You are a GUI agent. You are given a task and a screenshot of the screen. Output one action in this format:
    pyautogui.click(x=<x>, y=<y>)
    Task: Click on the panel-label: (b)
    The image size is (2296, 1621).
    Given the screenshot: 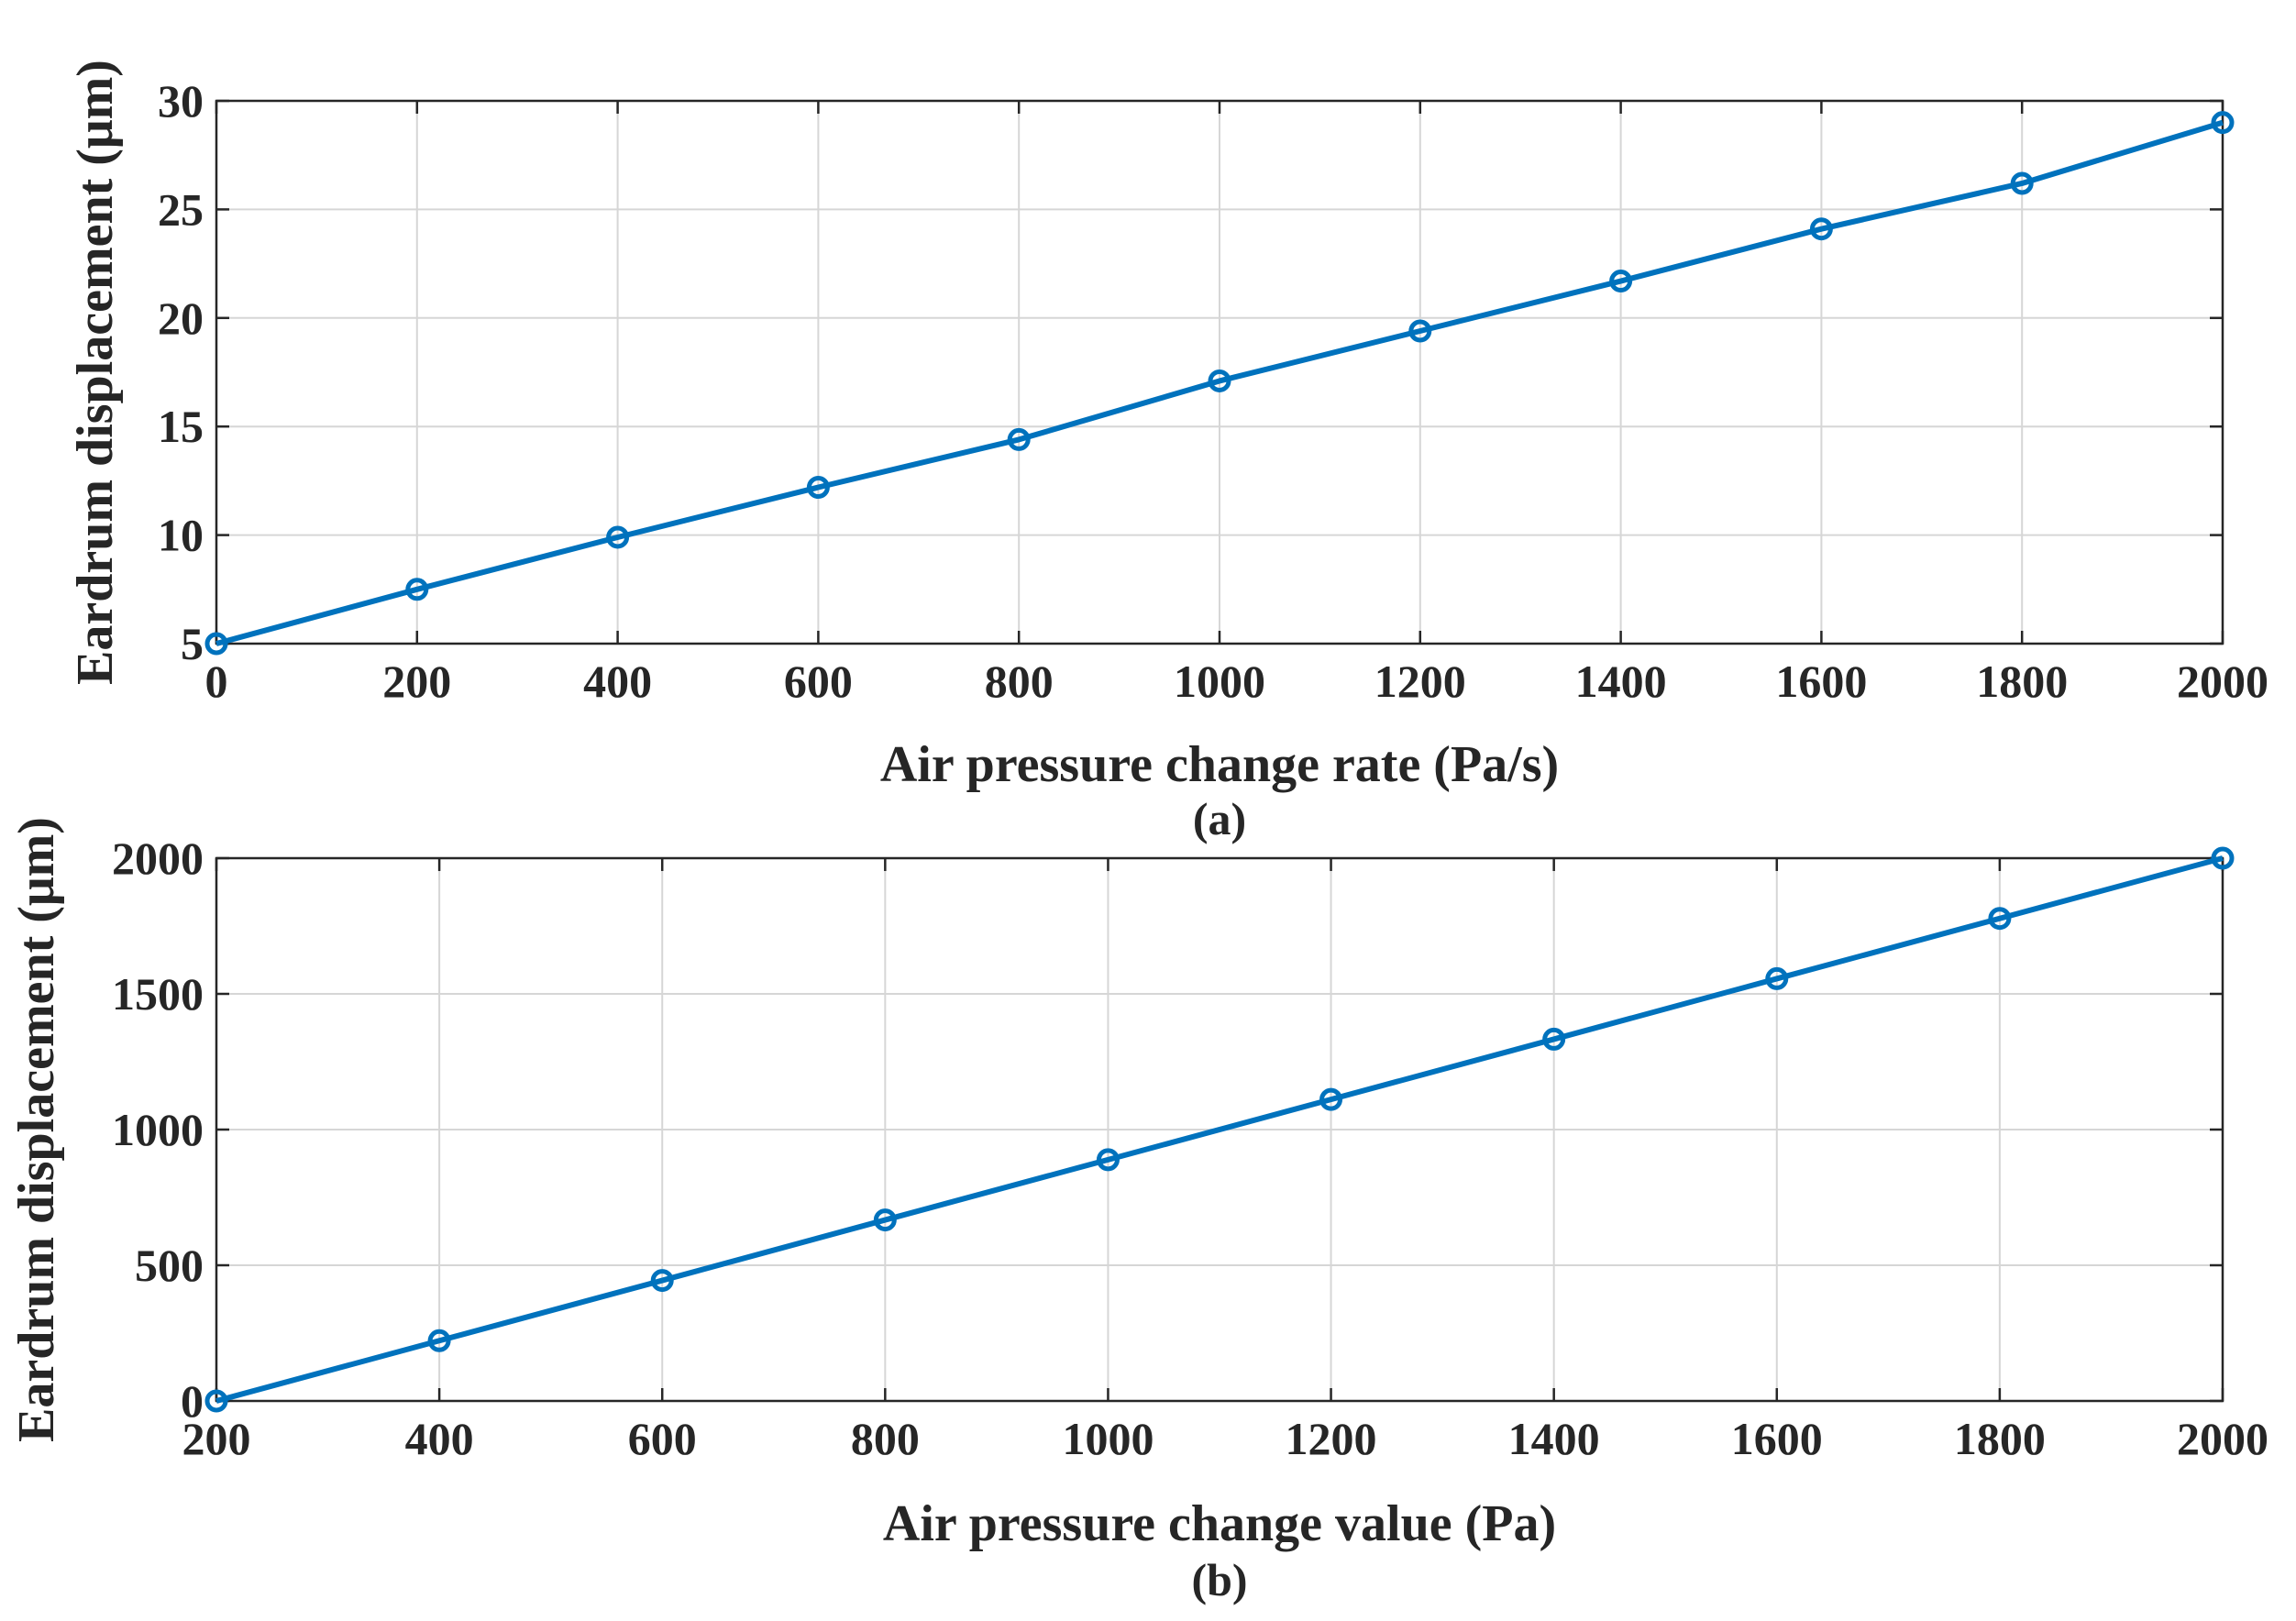 What is the action you would take?
    pyautogui.click(x=1219, y=1579)
    